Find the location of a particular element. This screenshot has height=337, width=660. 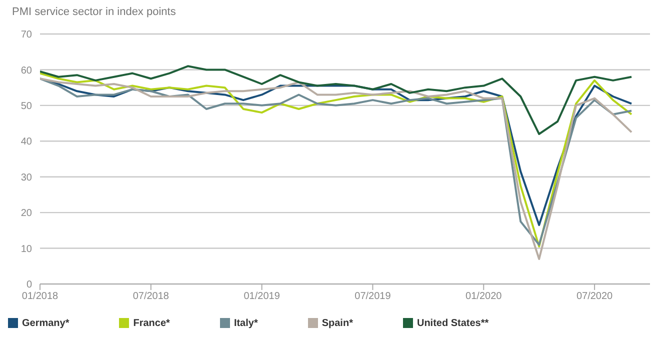

legend-label: Italy* is located at coordinates (246, 323).